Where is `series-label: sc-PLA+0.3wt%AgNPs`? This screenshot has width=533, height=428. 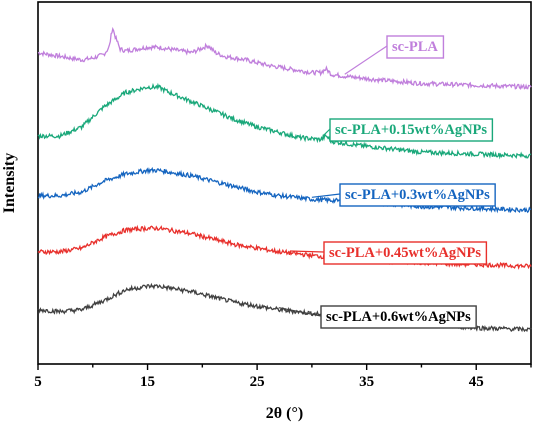 series-label: sc-PLA+0.3wt%AgNPs is located at coordinates (417, 195).